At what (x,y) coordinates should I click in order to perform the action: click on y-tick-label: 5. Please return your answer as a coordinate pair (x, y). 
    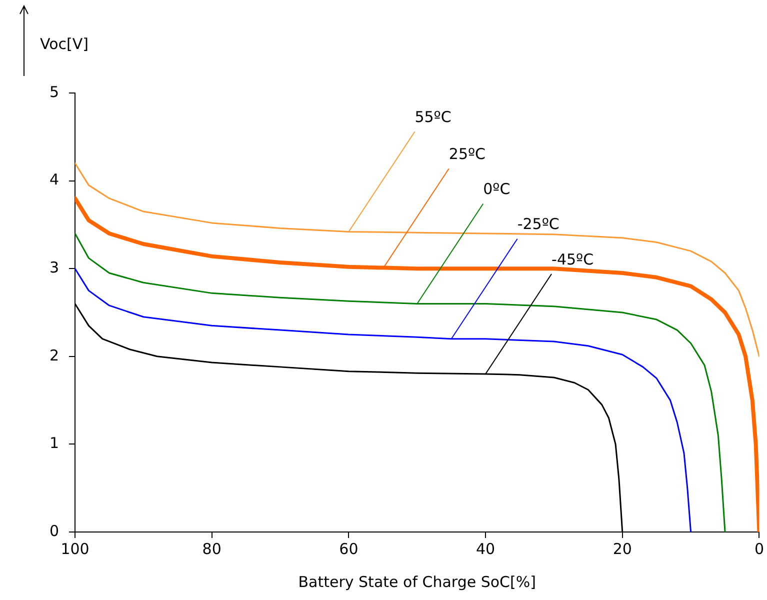
    Looking at the image, I should click on (54, 91).